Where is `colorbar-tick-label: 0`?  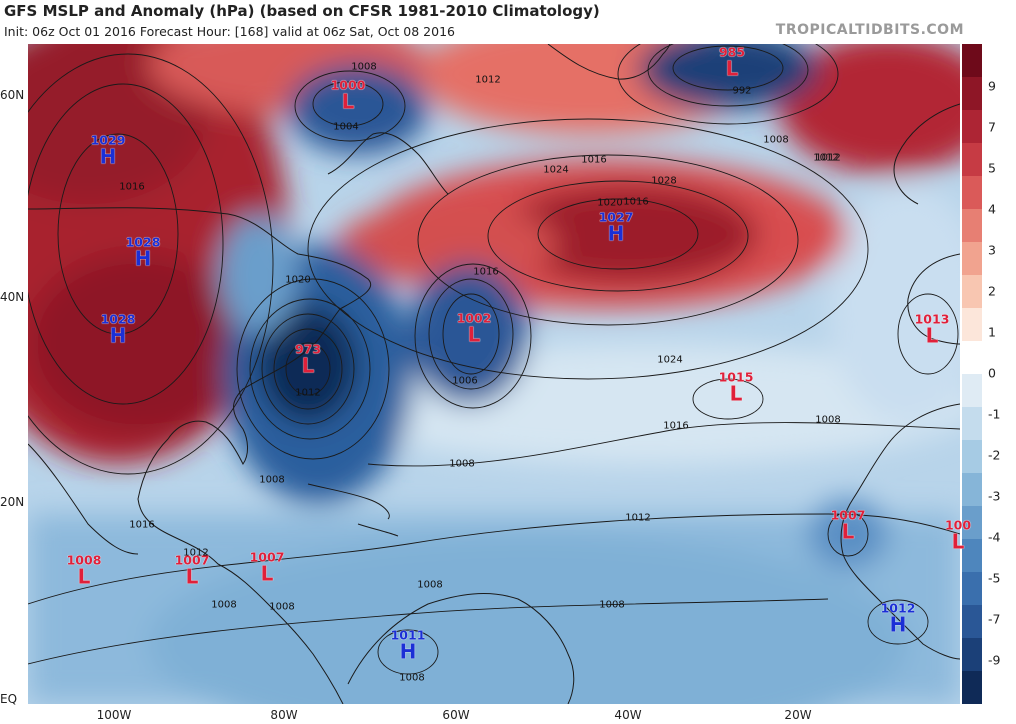
colorbar-tick-label: 0 is located at coordinates (992, 373).